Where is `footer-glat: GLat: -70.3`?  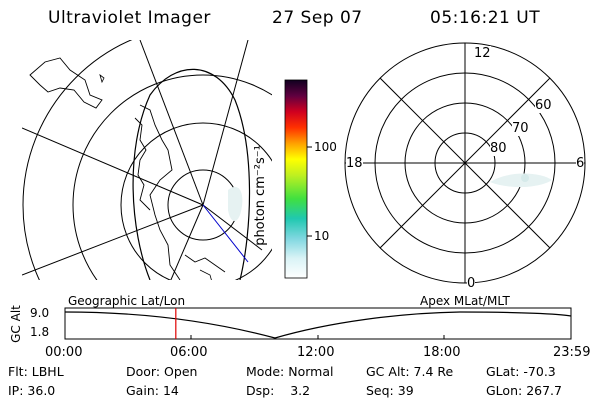 footer-glat: GLat: -70.3 is located at coordinates (521, 371).